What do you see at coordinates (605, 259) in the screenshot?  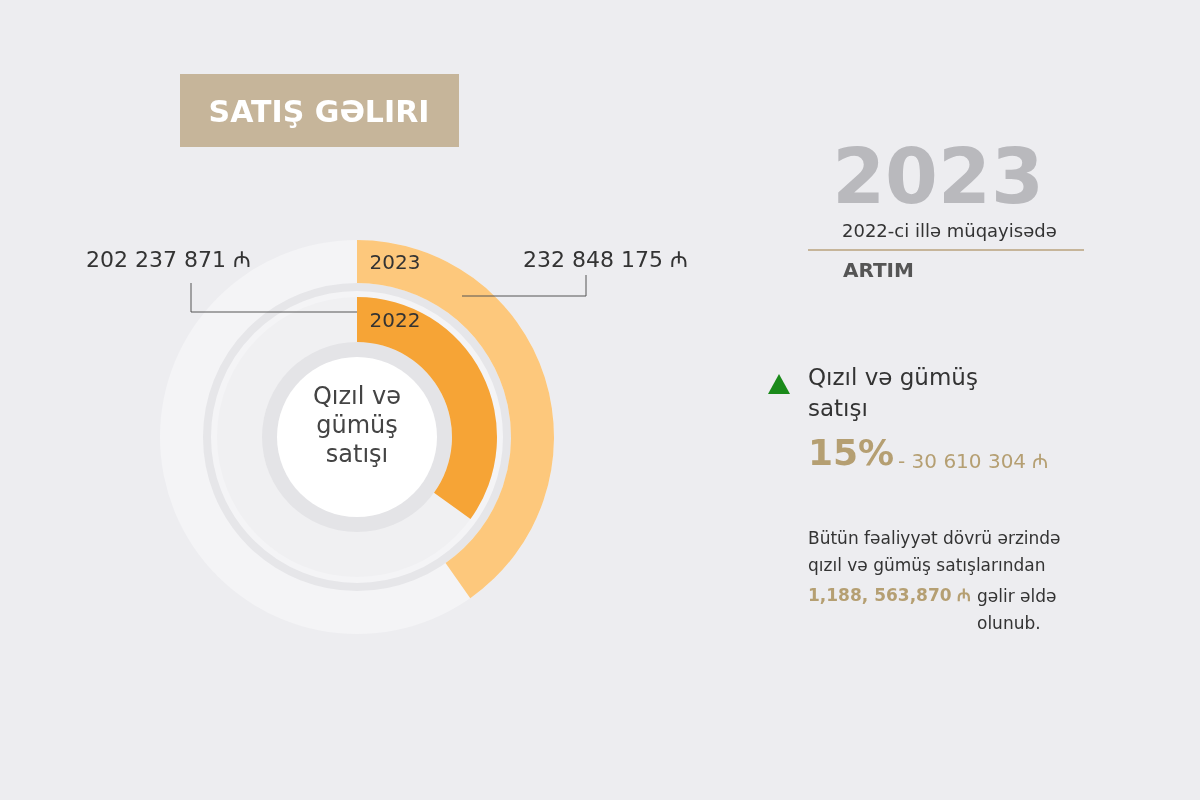 I see `data-label: 232 848 175 ₼` at bounding box center [605, 259].